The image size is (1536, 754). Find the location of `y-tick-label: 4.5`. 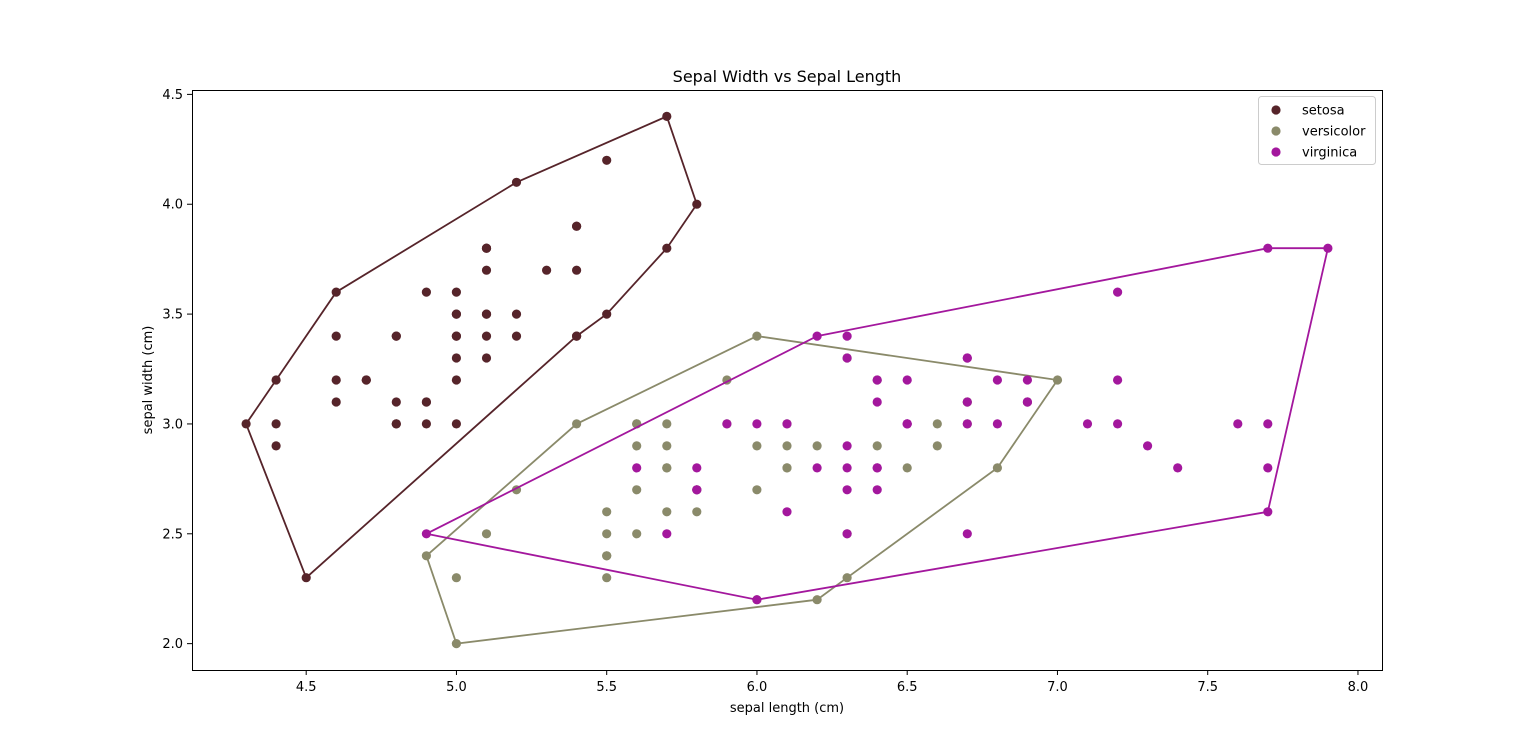

y-tick-label: 4.5 is located at coordinates (172, 95).